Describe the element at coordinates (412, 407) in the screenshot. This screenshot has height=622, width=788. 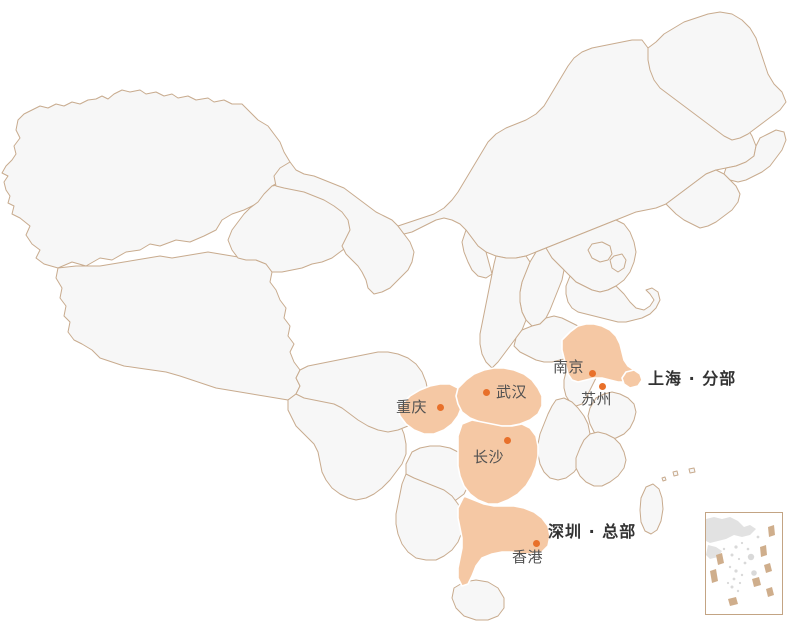
I see `marker-label-chongqing: 重庆` at that location.